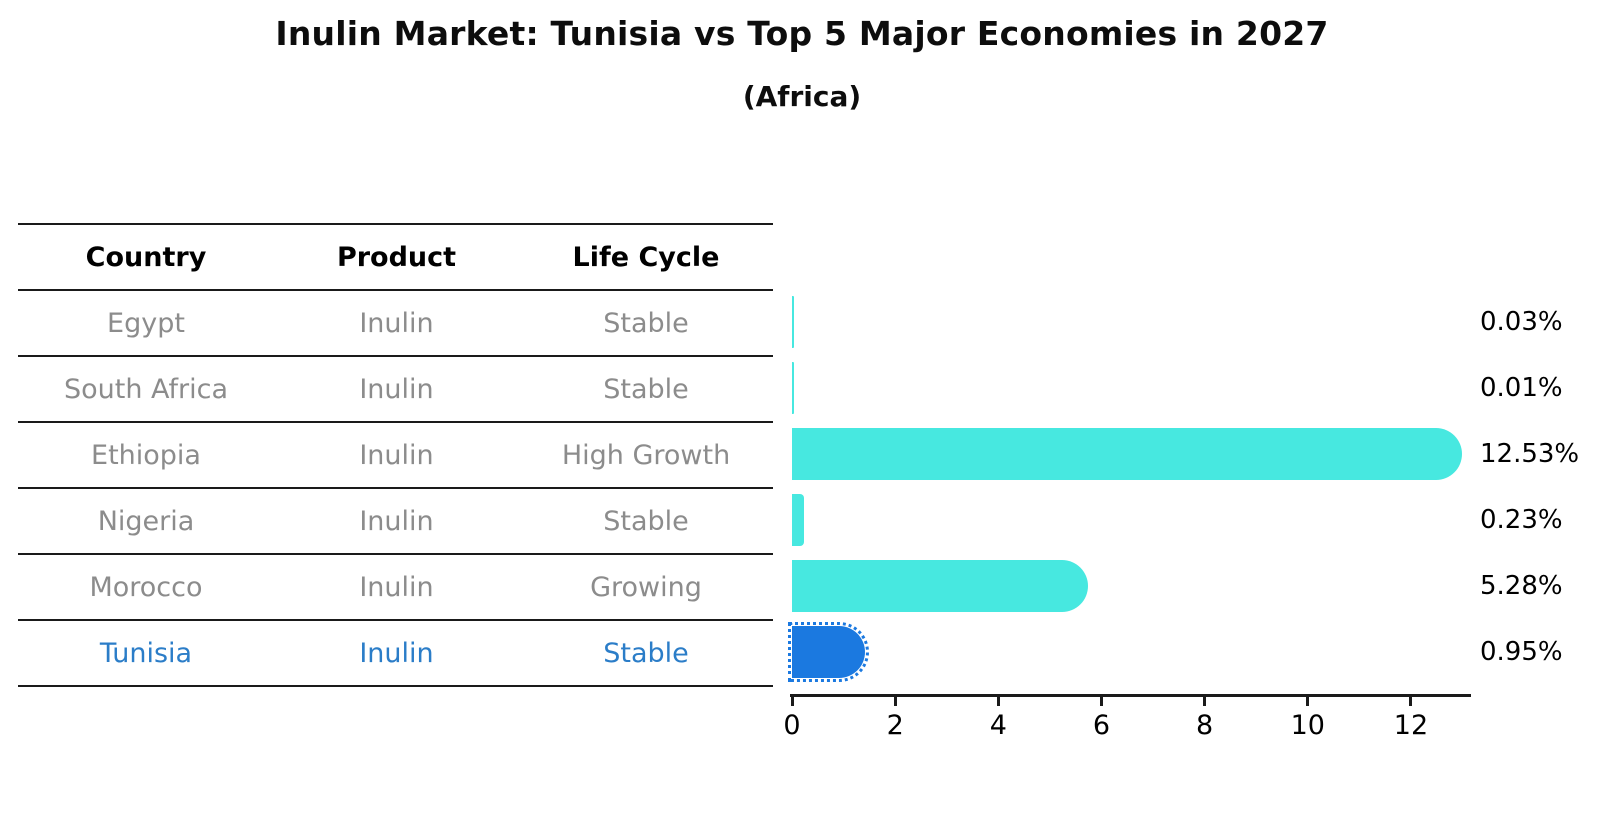 This screenshot has width=1604, height=823. I want to click on value-label-egypt: 0.03%, so click(1521, 322).